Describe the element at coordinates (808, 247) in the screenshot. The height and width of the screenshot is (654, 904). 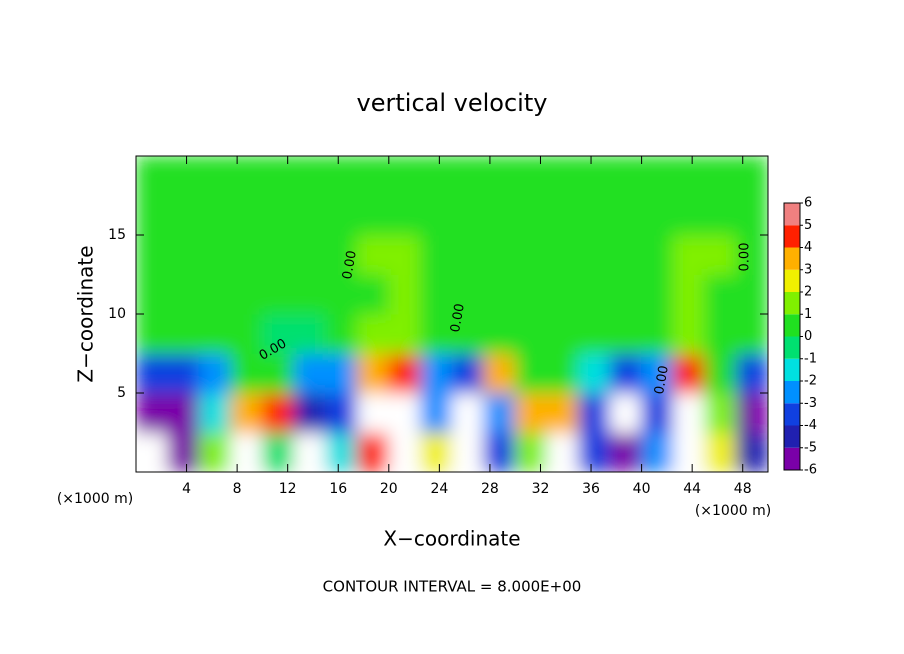
I see `colorbar-label: 4` at that location.